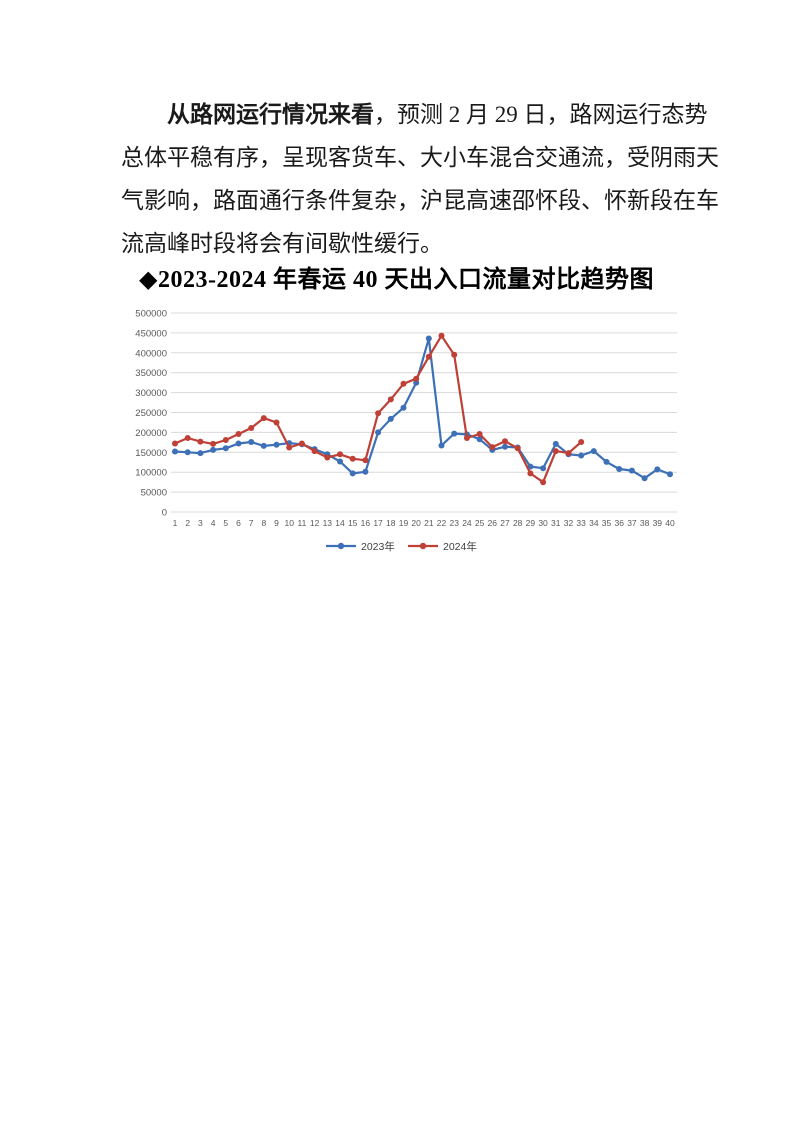  What do you see at coordinates (391, 523) in the screenshot?
I see `svg-text: 18` at bounding box center [391, 523].